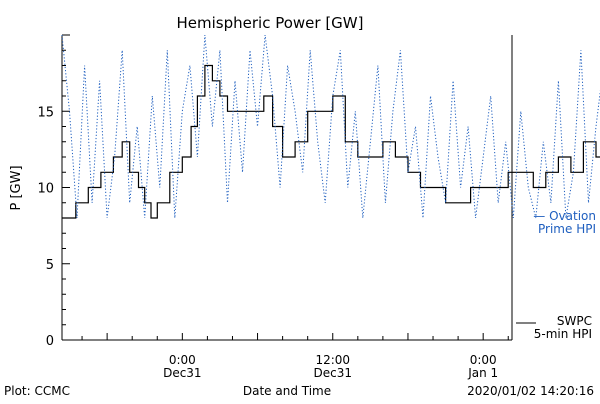  I want to click on x-tick-label-date: Jan 1, so click(482, 373).